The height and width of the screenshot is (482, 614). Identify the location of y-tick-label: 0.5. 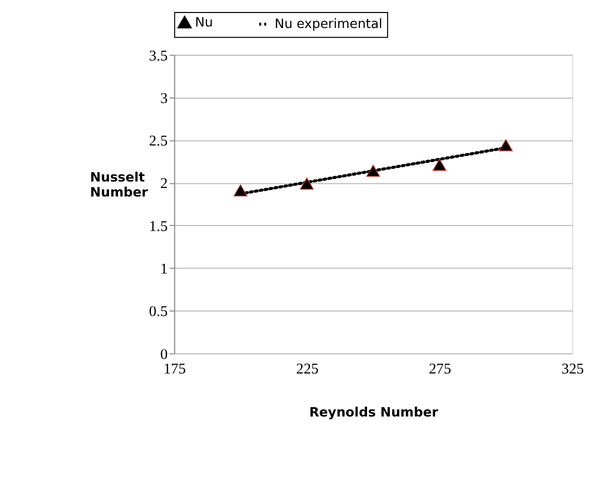
(158, 312).